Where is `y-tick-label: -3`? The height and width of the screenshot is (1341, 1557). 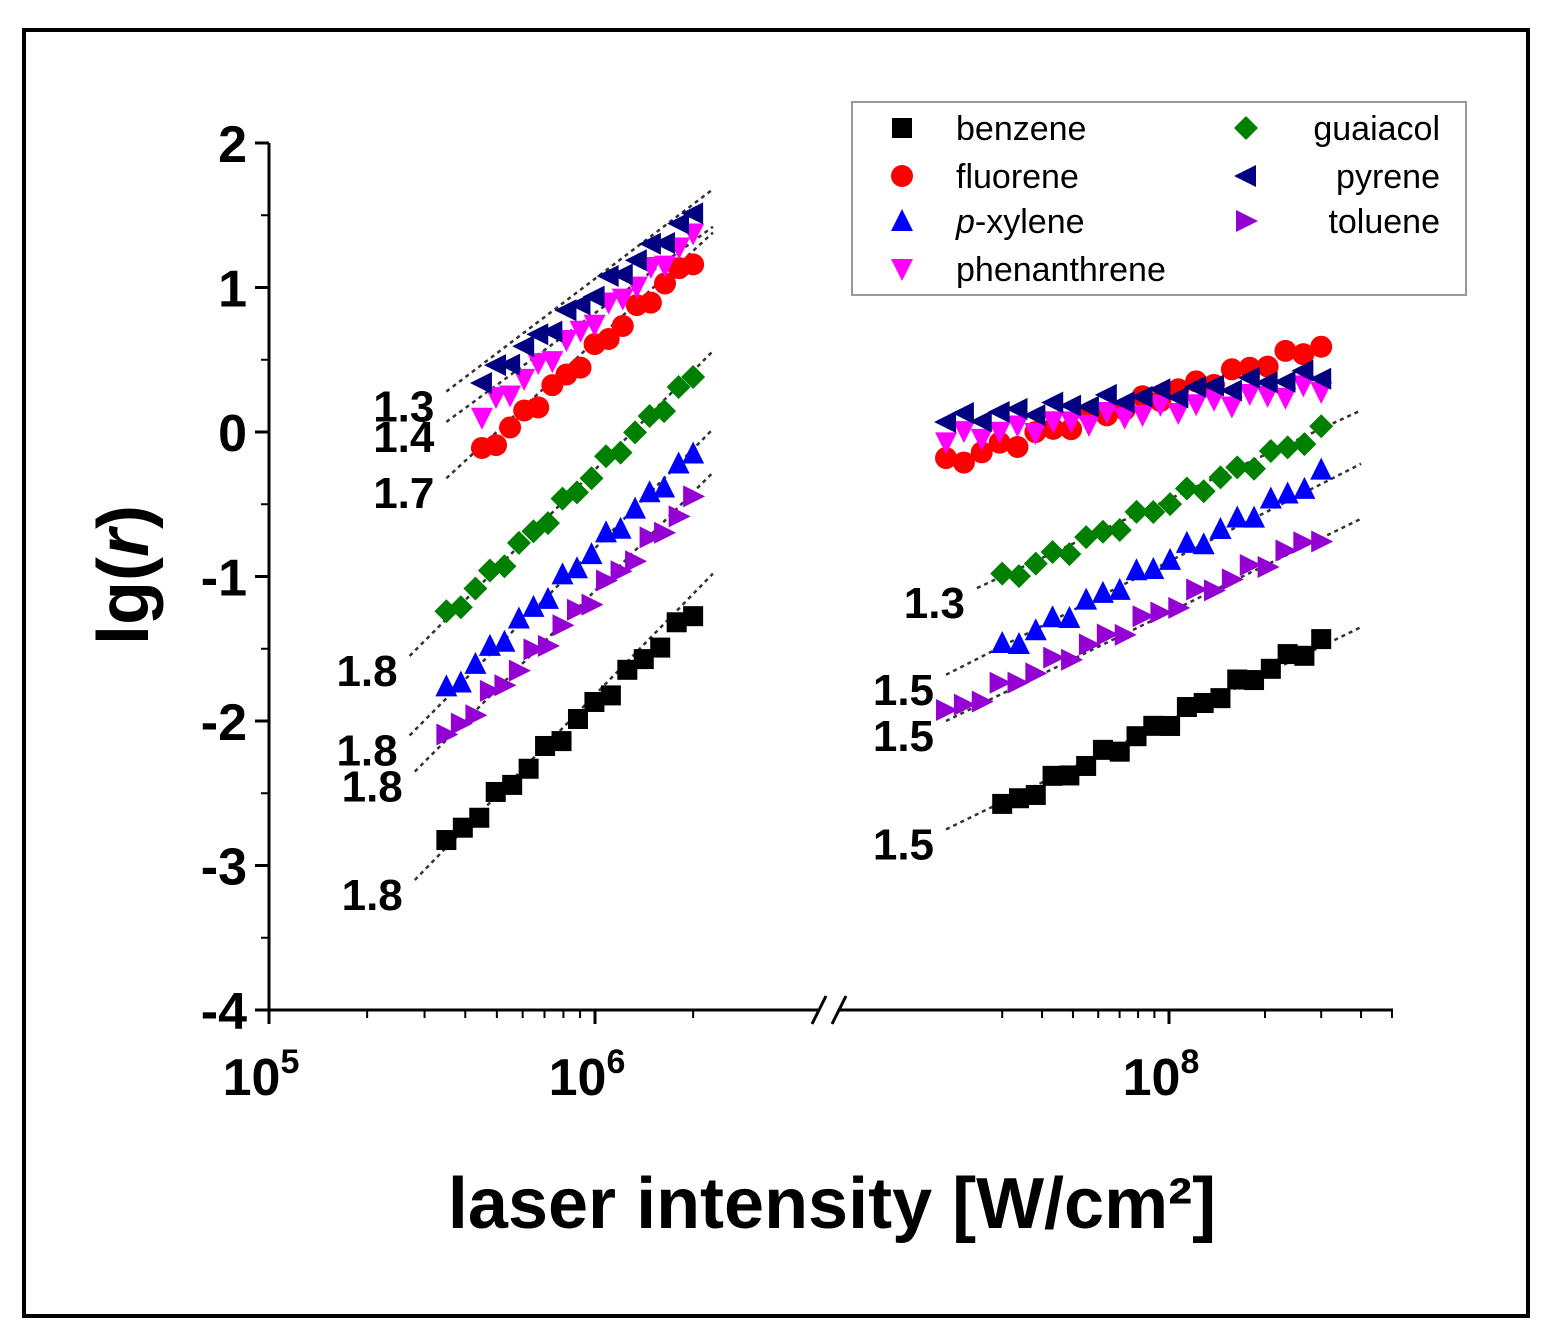 y-tick-label: -3 is located at coordinates (224, 868).